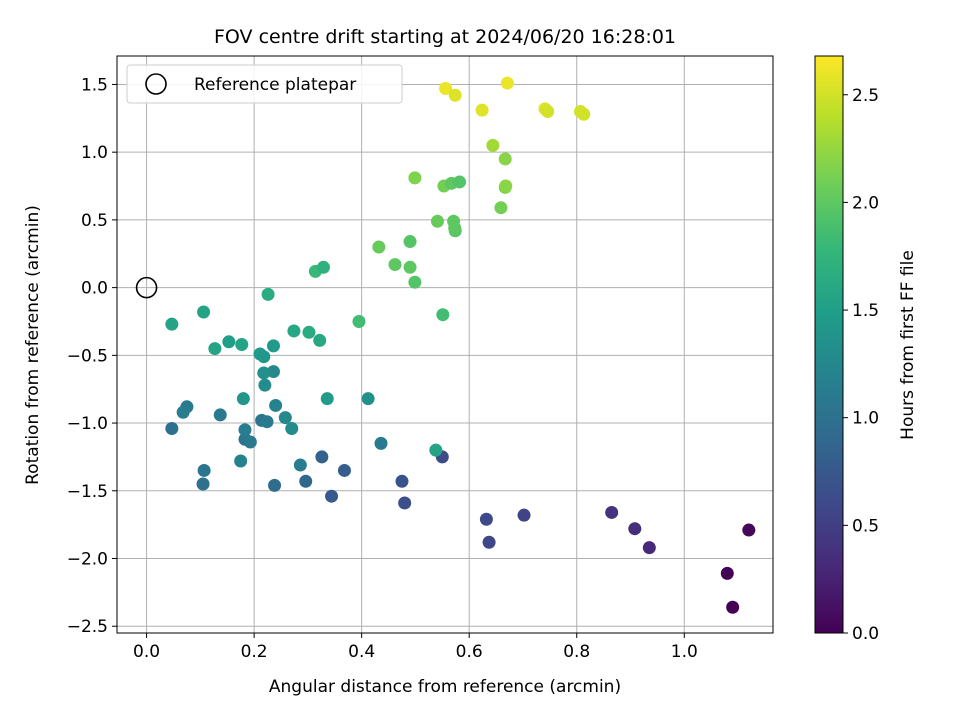 This screenshot has width=960, height=720. Describe the element at coordinates (469, 652) in the screenshot. I see `x-tick-label: 0.6` at that location.